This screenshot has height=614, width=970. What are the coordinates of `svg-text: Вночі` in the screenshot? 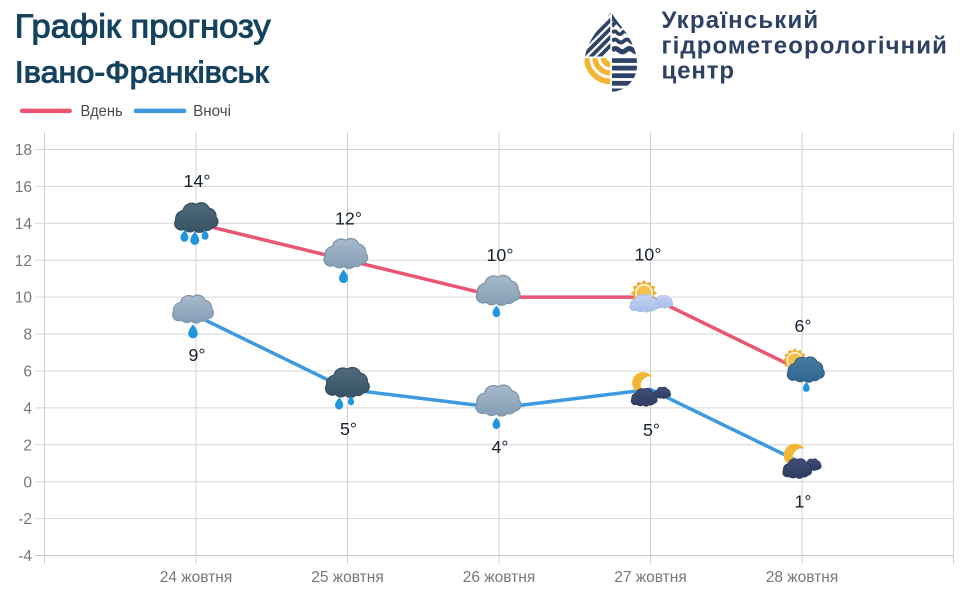 It's located at (212, 111).